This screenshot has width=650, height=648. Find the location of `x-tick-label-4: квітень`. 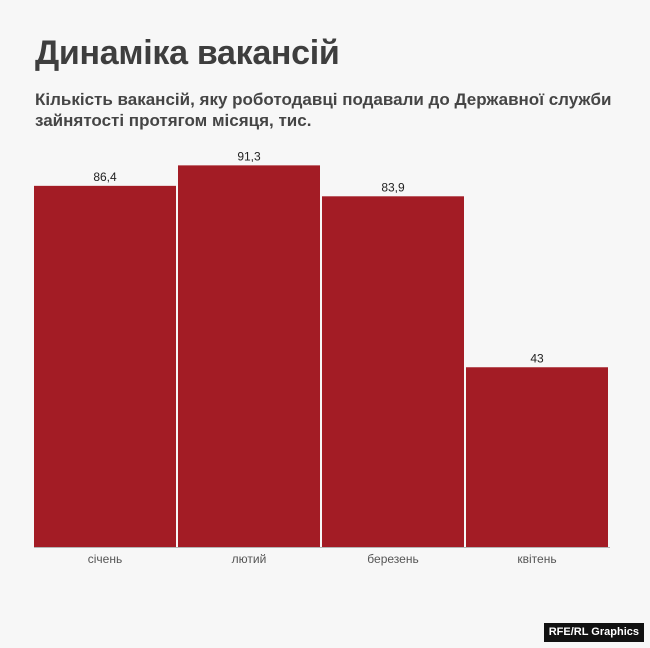

x-tick-label-4: квітень is located at coordinates (536, 559).